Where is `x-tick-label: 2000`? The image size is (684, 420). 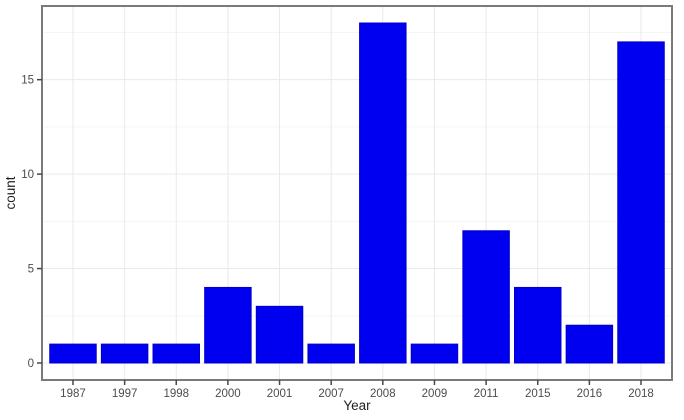 x-tick-label: 2000 is located at coordinates (228, 394).